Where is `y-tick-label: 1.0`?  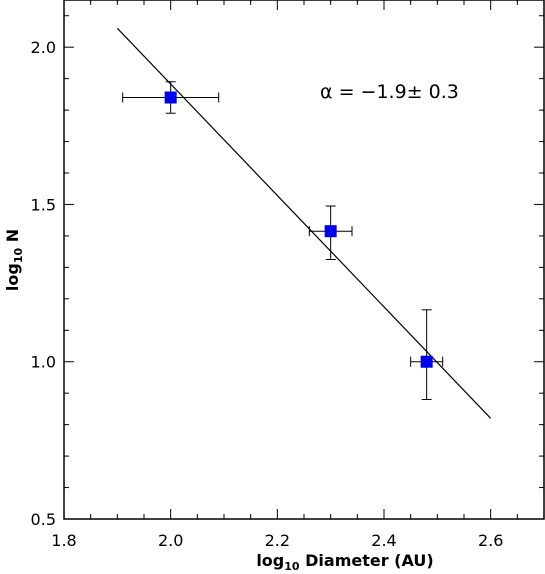
y-tick-label: 1.0 is located at coordinates (43, 362).